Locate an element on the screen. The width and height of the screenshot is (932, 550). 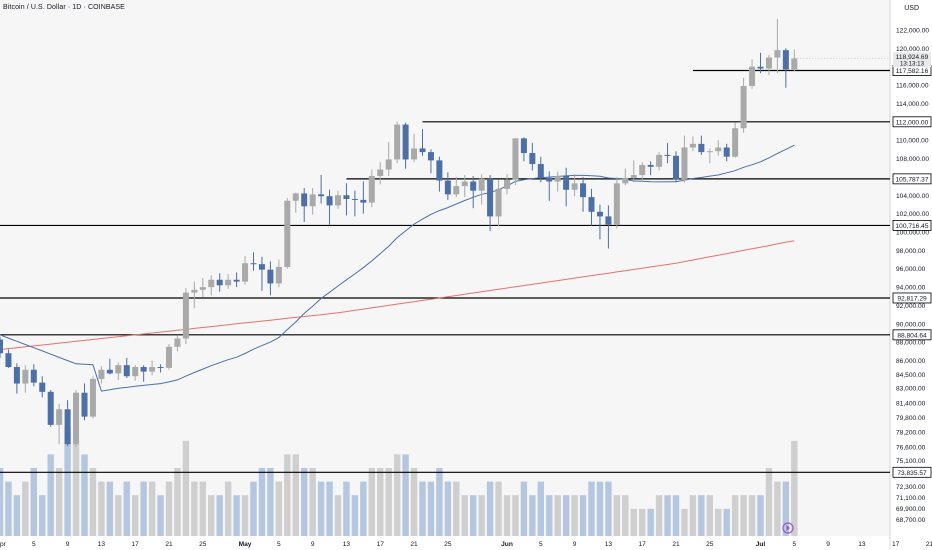
time-axis-label: 17 is located at coordinates (643, 544).